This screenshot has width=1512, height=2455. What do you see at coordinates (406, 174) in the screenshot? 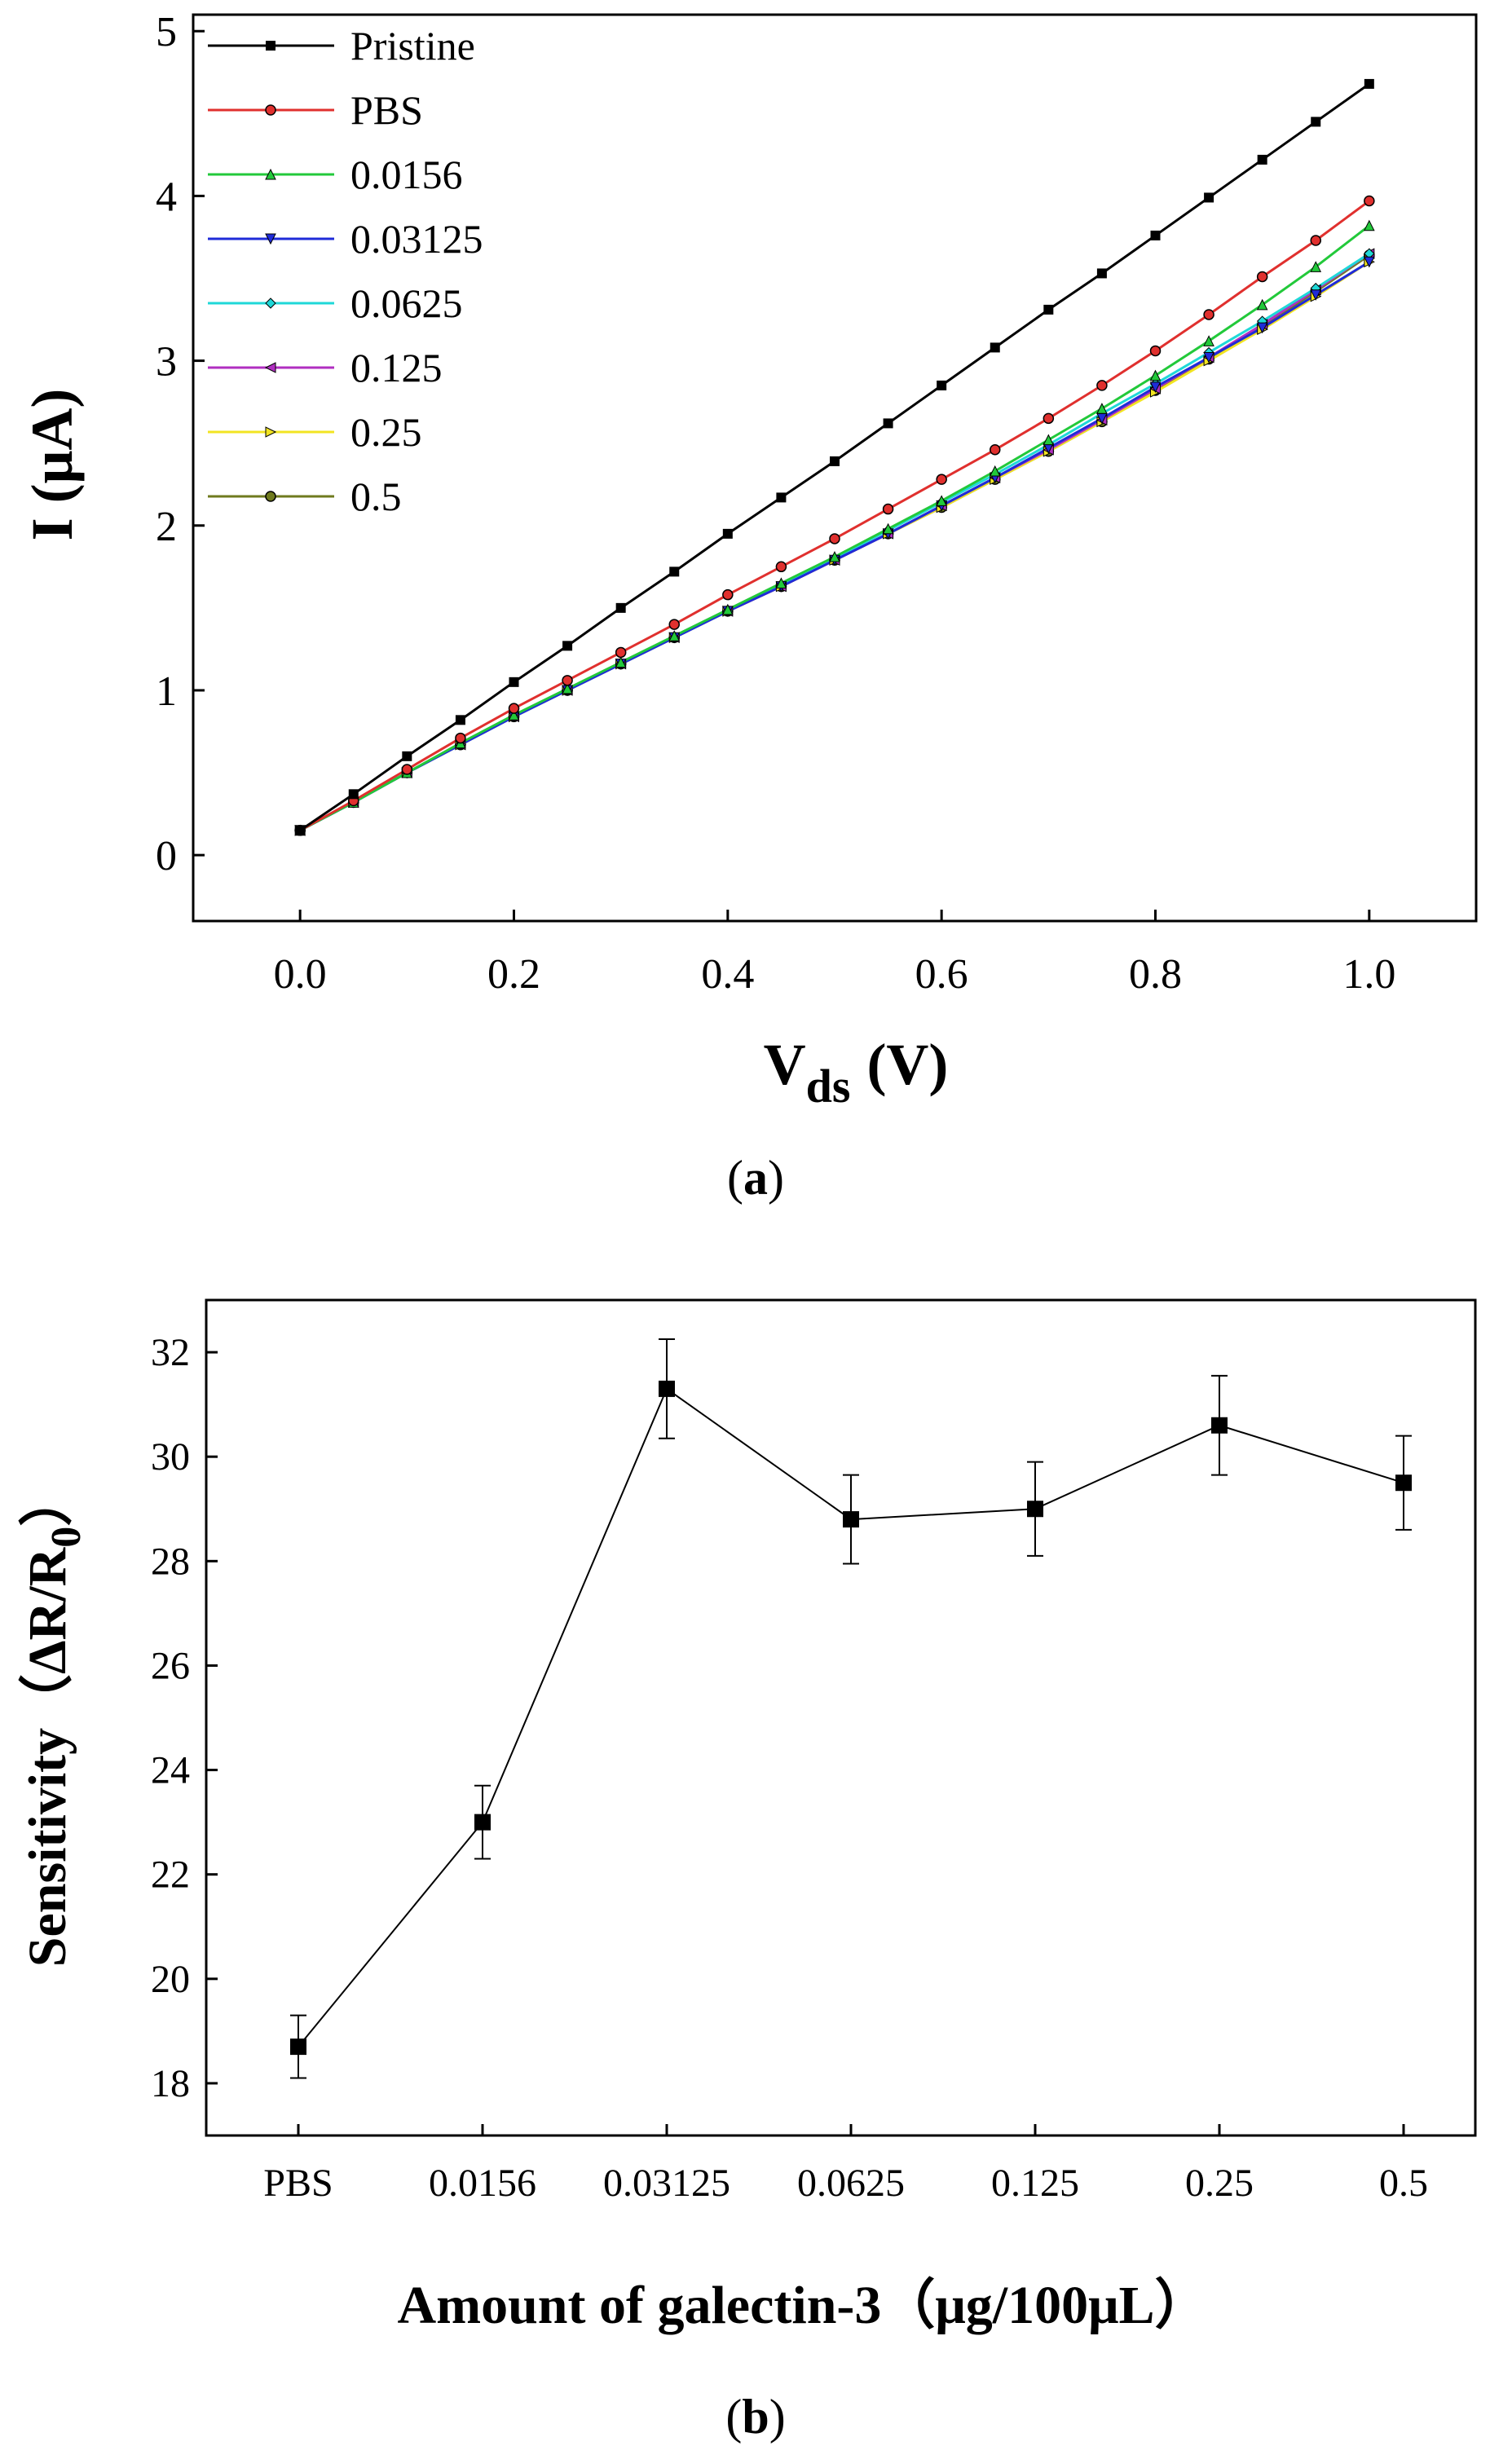
I see `legend-label-0.0156: 0.0156` at bounding box center [406, 174].